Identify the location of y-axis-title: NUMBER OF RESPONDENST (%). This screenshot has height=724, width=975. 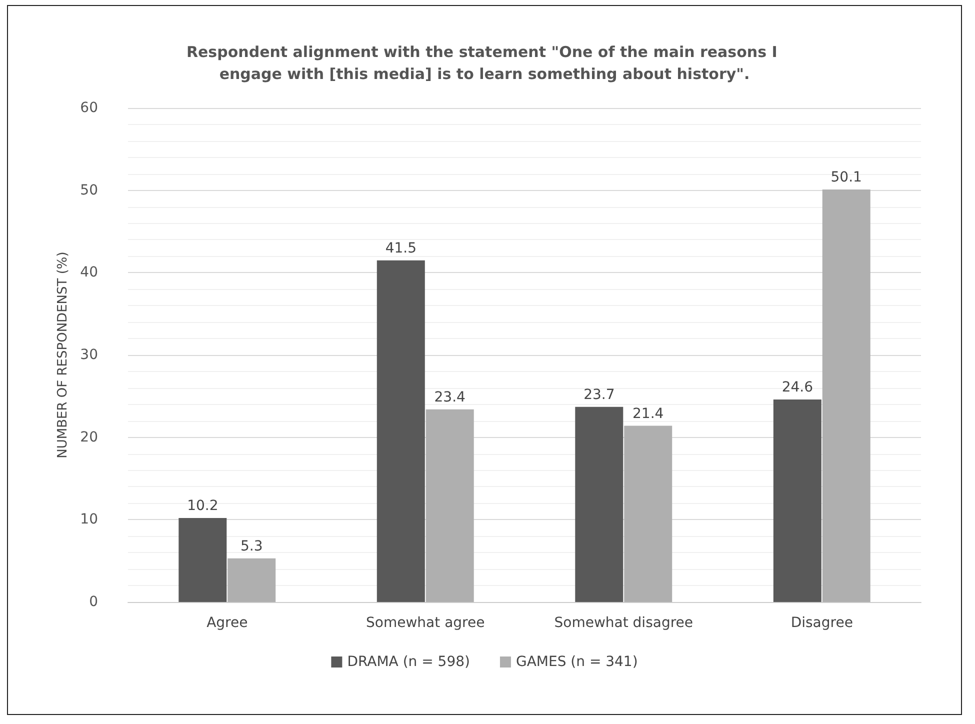
(62, 355).